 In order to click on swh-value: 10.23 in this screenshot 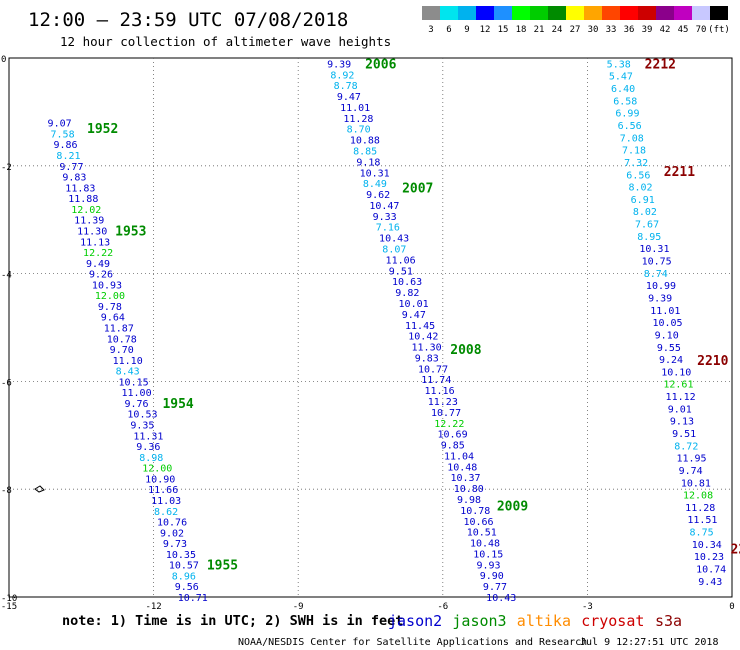, I will do `click(709, 557)`.